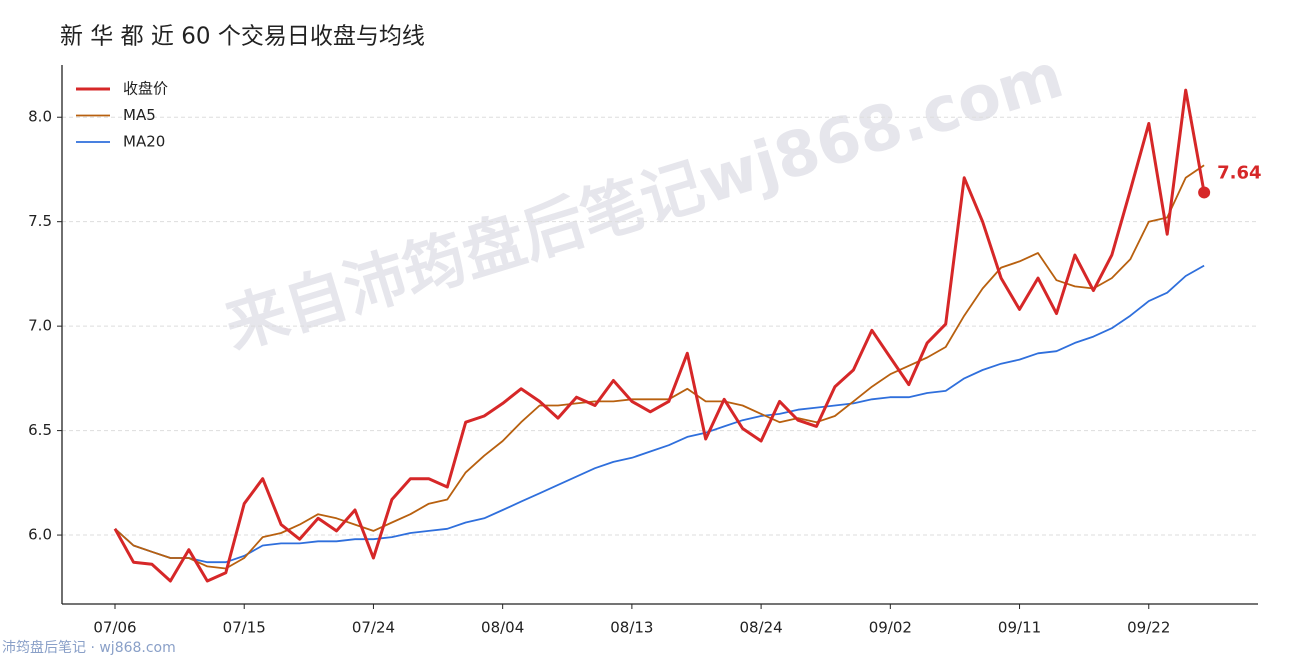  What do you see at coordinates (242, 37) in the screenshot?
I see `chart-title: 新 华 都 近 60 个交易日收盘与均线` at bounding box center [242, 37].